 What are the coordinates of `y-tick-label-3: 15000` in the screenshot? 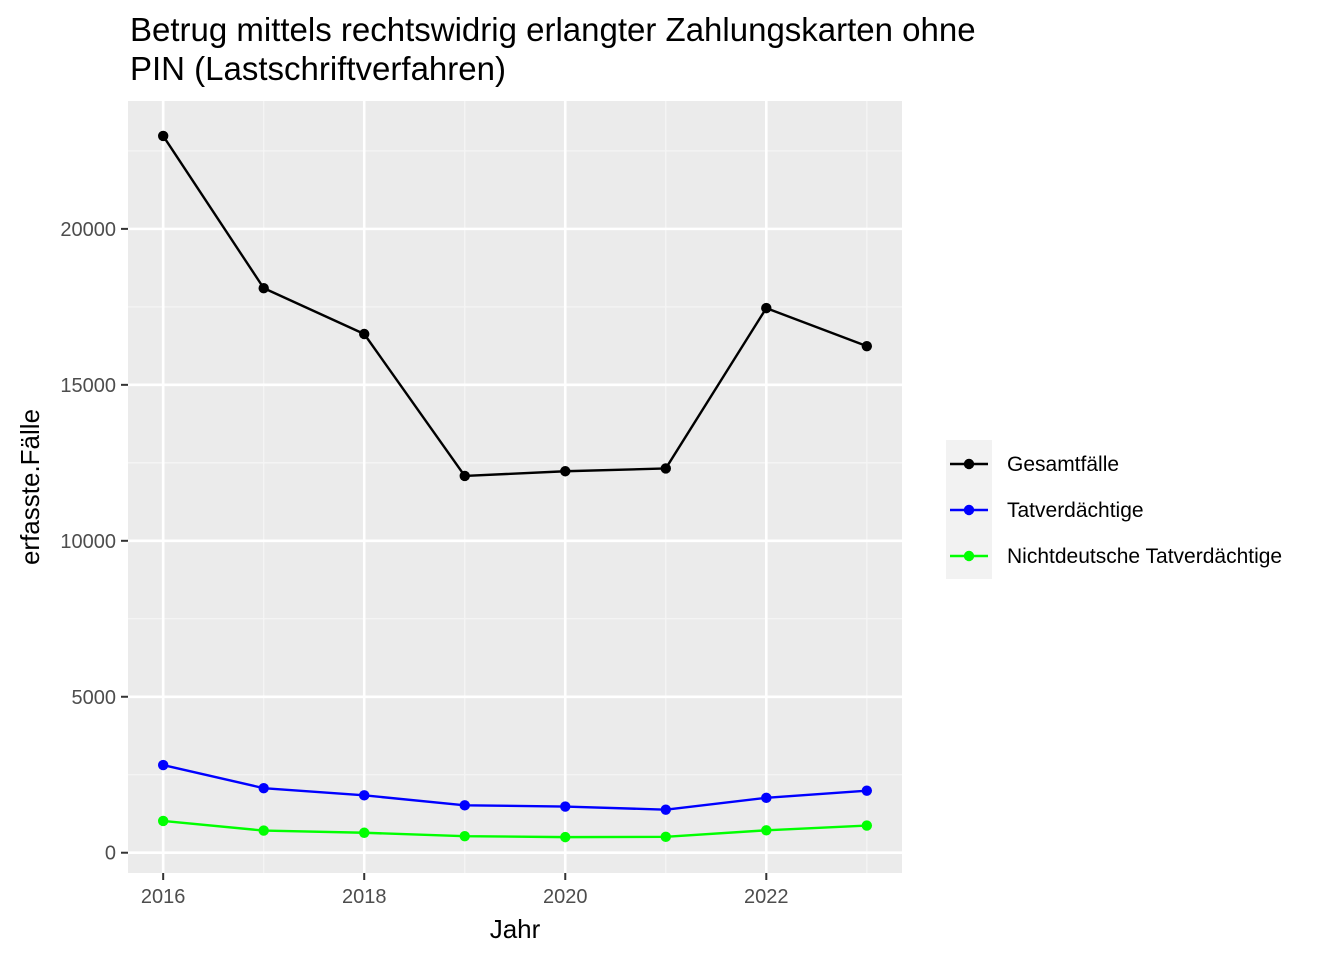 It's located at (88, 386).